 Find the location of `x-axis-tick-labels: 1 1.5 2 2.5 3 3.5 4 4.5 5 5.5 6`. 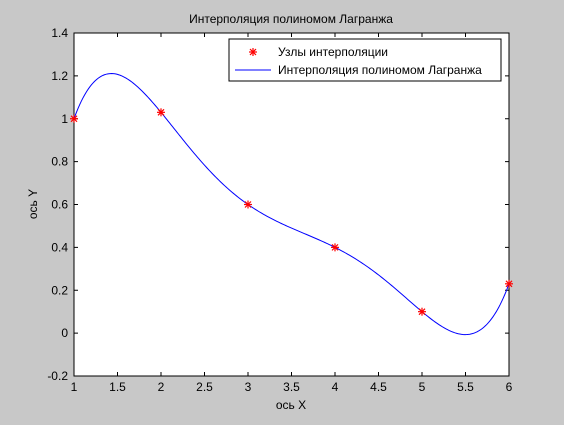

x-axis-tick-labels: 1 1.5 2 2.5 3 3.5 4 4.5 5 5.5 6 is located at coordinates (292, 387).